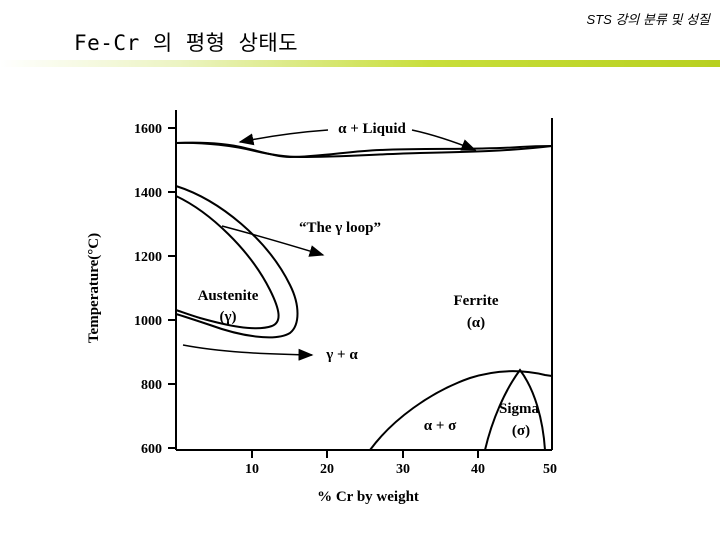 This screenshot has height=540, width=720. What do you see at coordinates (283, 137) in the screenshot?
I see `arrow-alpha-liquid-left` at bounding box center [283, 137].